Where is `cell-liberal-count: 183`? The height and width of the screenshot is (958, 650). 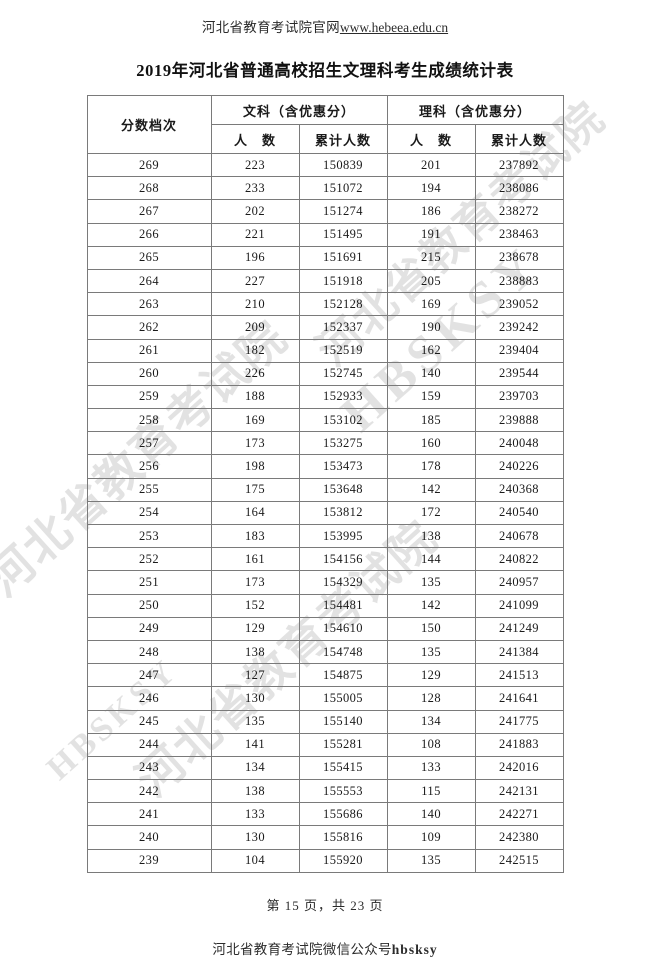 cell-liberal-count: 183 is located at coordinates (255, 536).